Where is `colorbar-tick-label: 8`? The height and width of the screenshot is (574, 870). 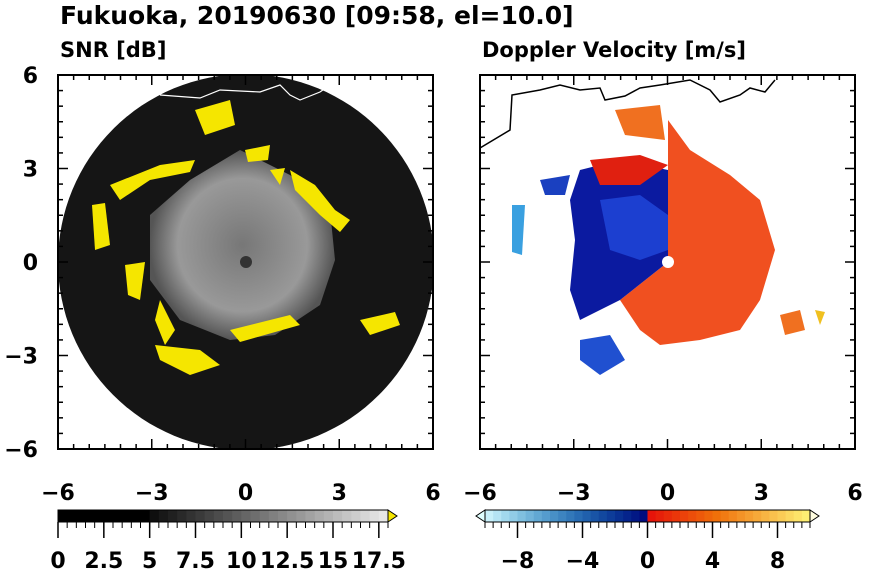
colorbar-tick-label: 8 is located at coordinates (777, 559).